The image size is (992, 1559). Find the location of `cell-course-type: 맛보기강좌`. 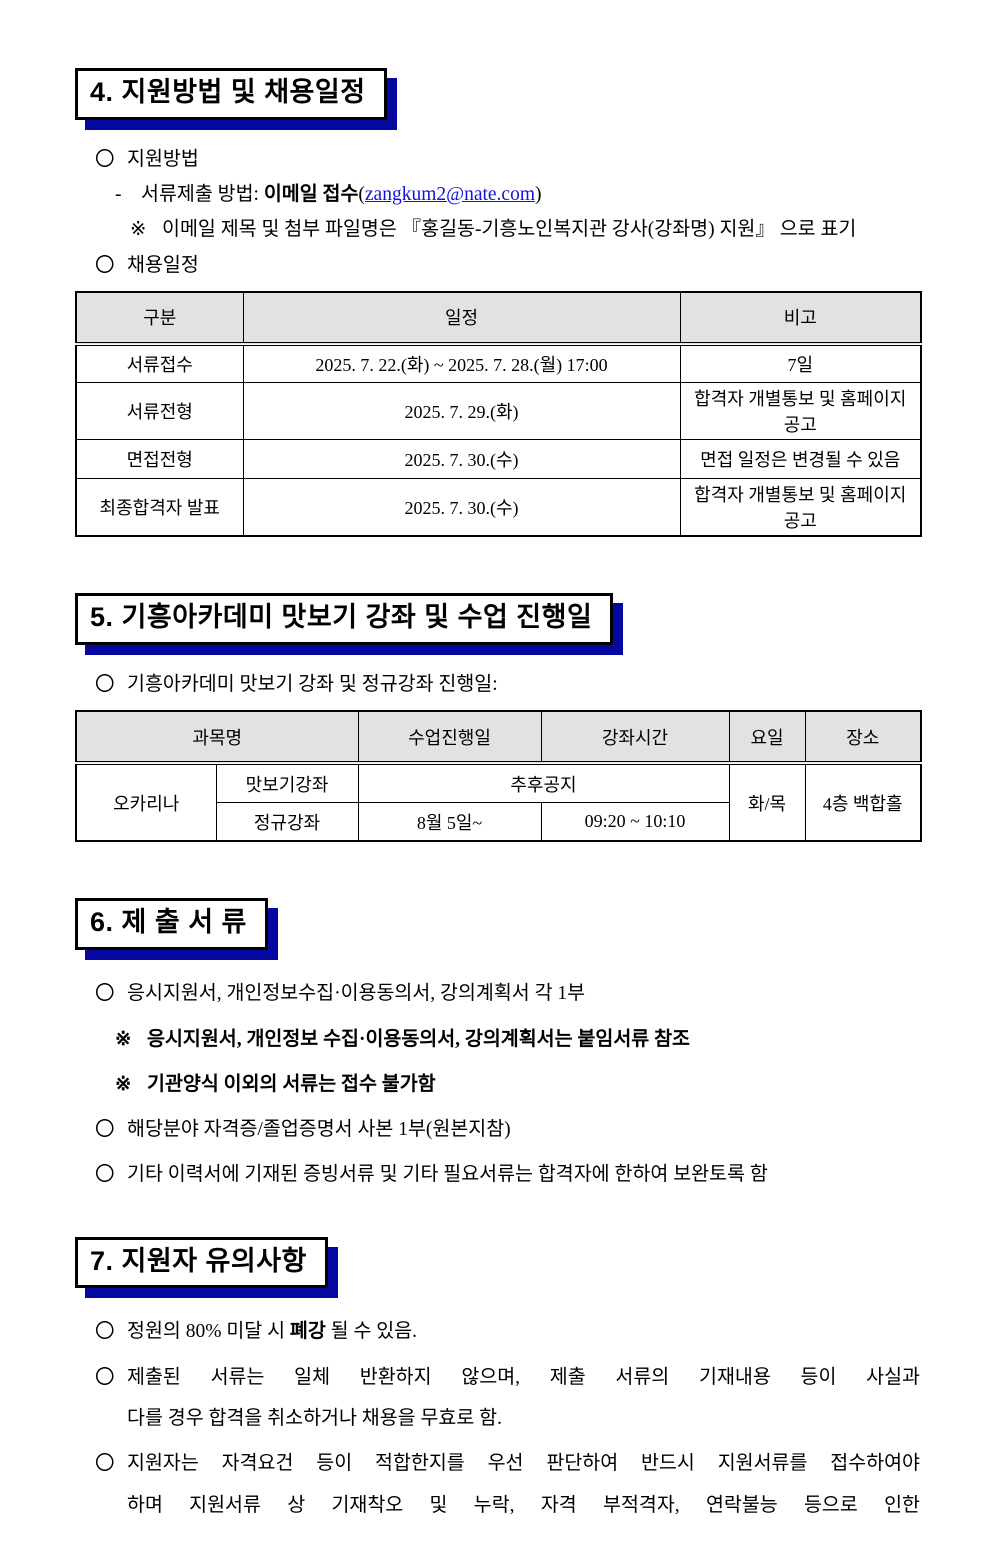

cell-course-type: 맛보기강좌 is located at coordinates (287, 782).